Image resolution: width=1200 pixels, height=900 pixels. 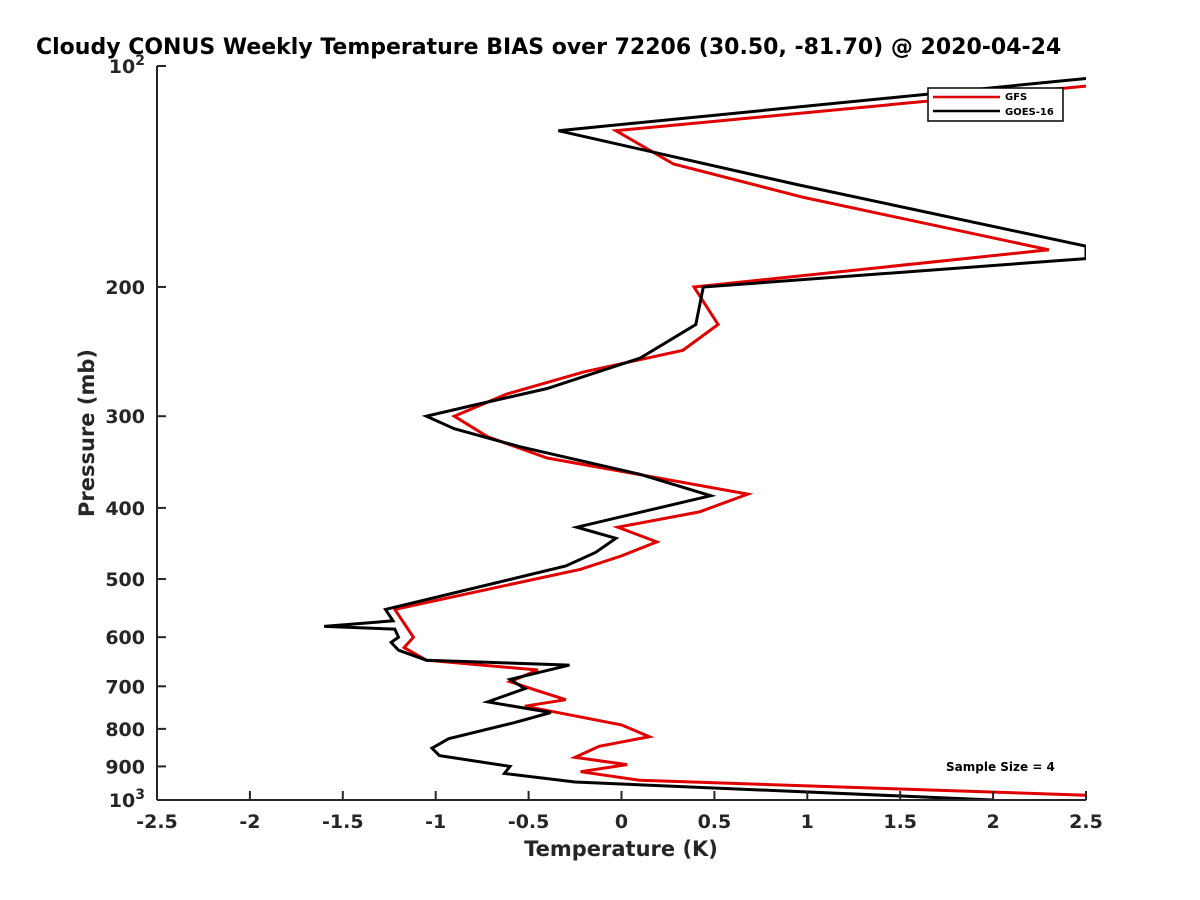 What do you see at coordinates (125, 687) in the screenshot?
I see `y-tick-label: 700` at bounding box center [125, 687].